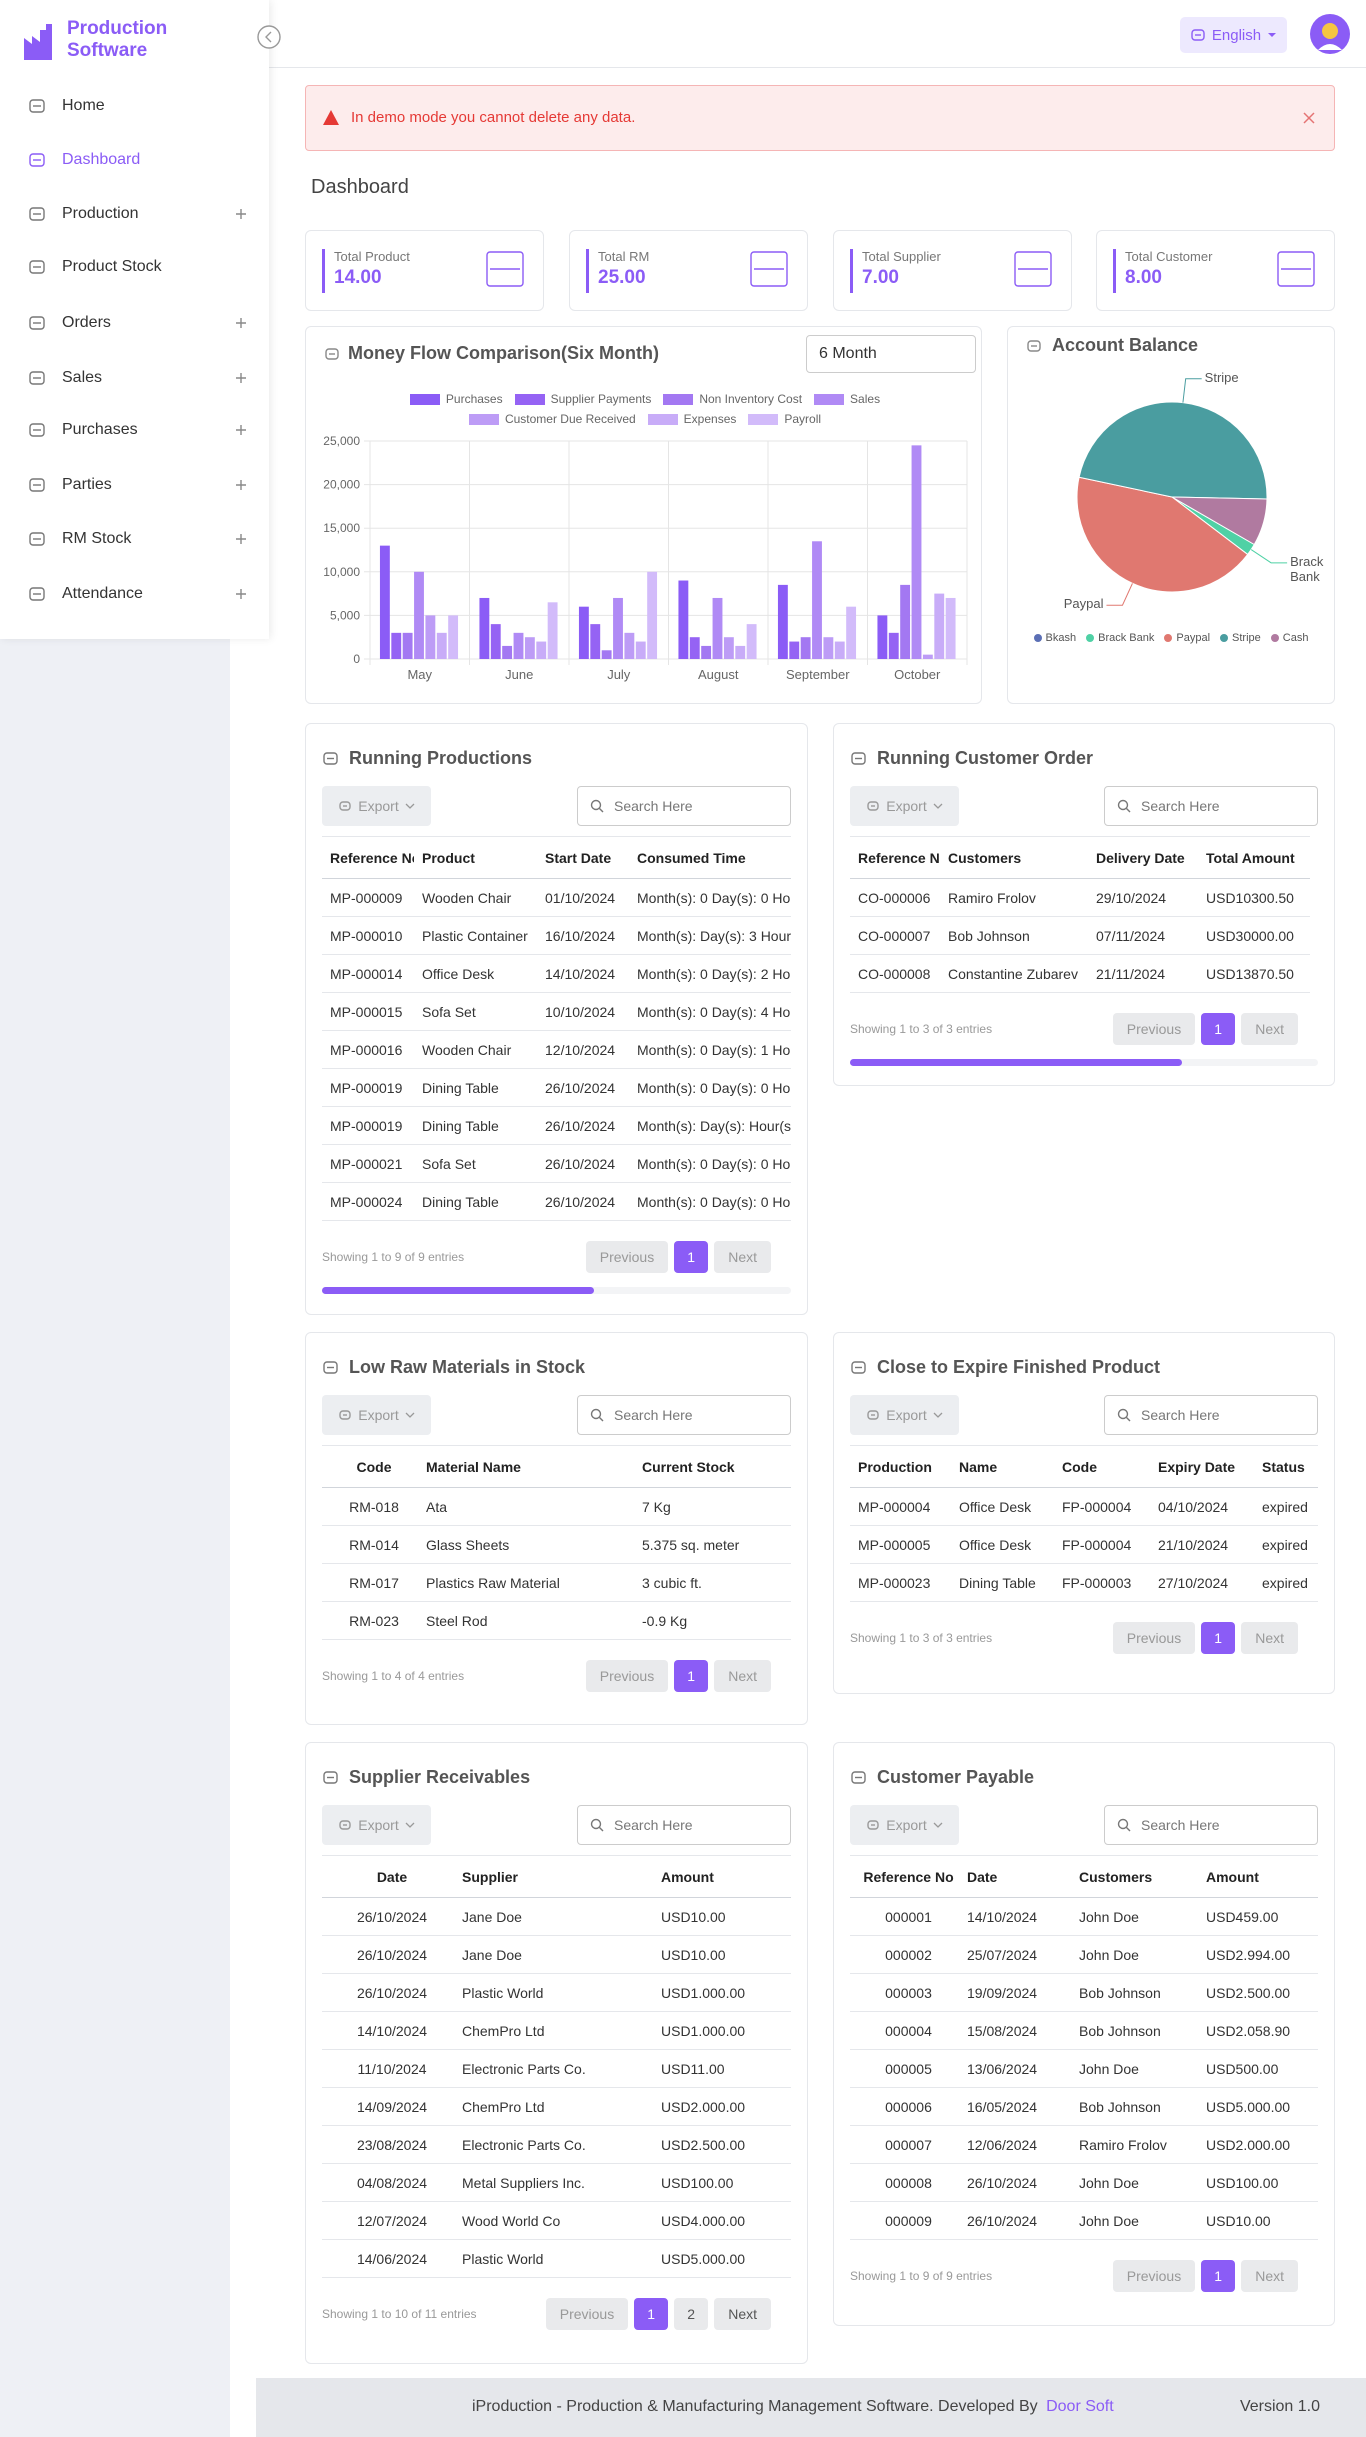 The height and width of the screenshot is (2437, 1366). What do you see at coordinates (1134, 1954) in the screenshot?
I see `table-cell: John Doe` at bounding box center [1134, 1954].